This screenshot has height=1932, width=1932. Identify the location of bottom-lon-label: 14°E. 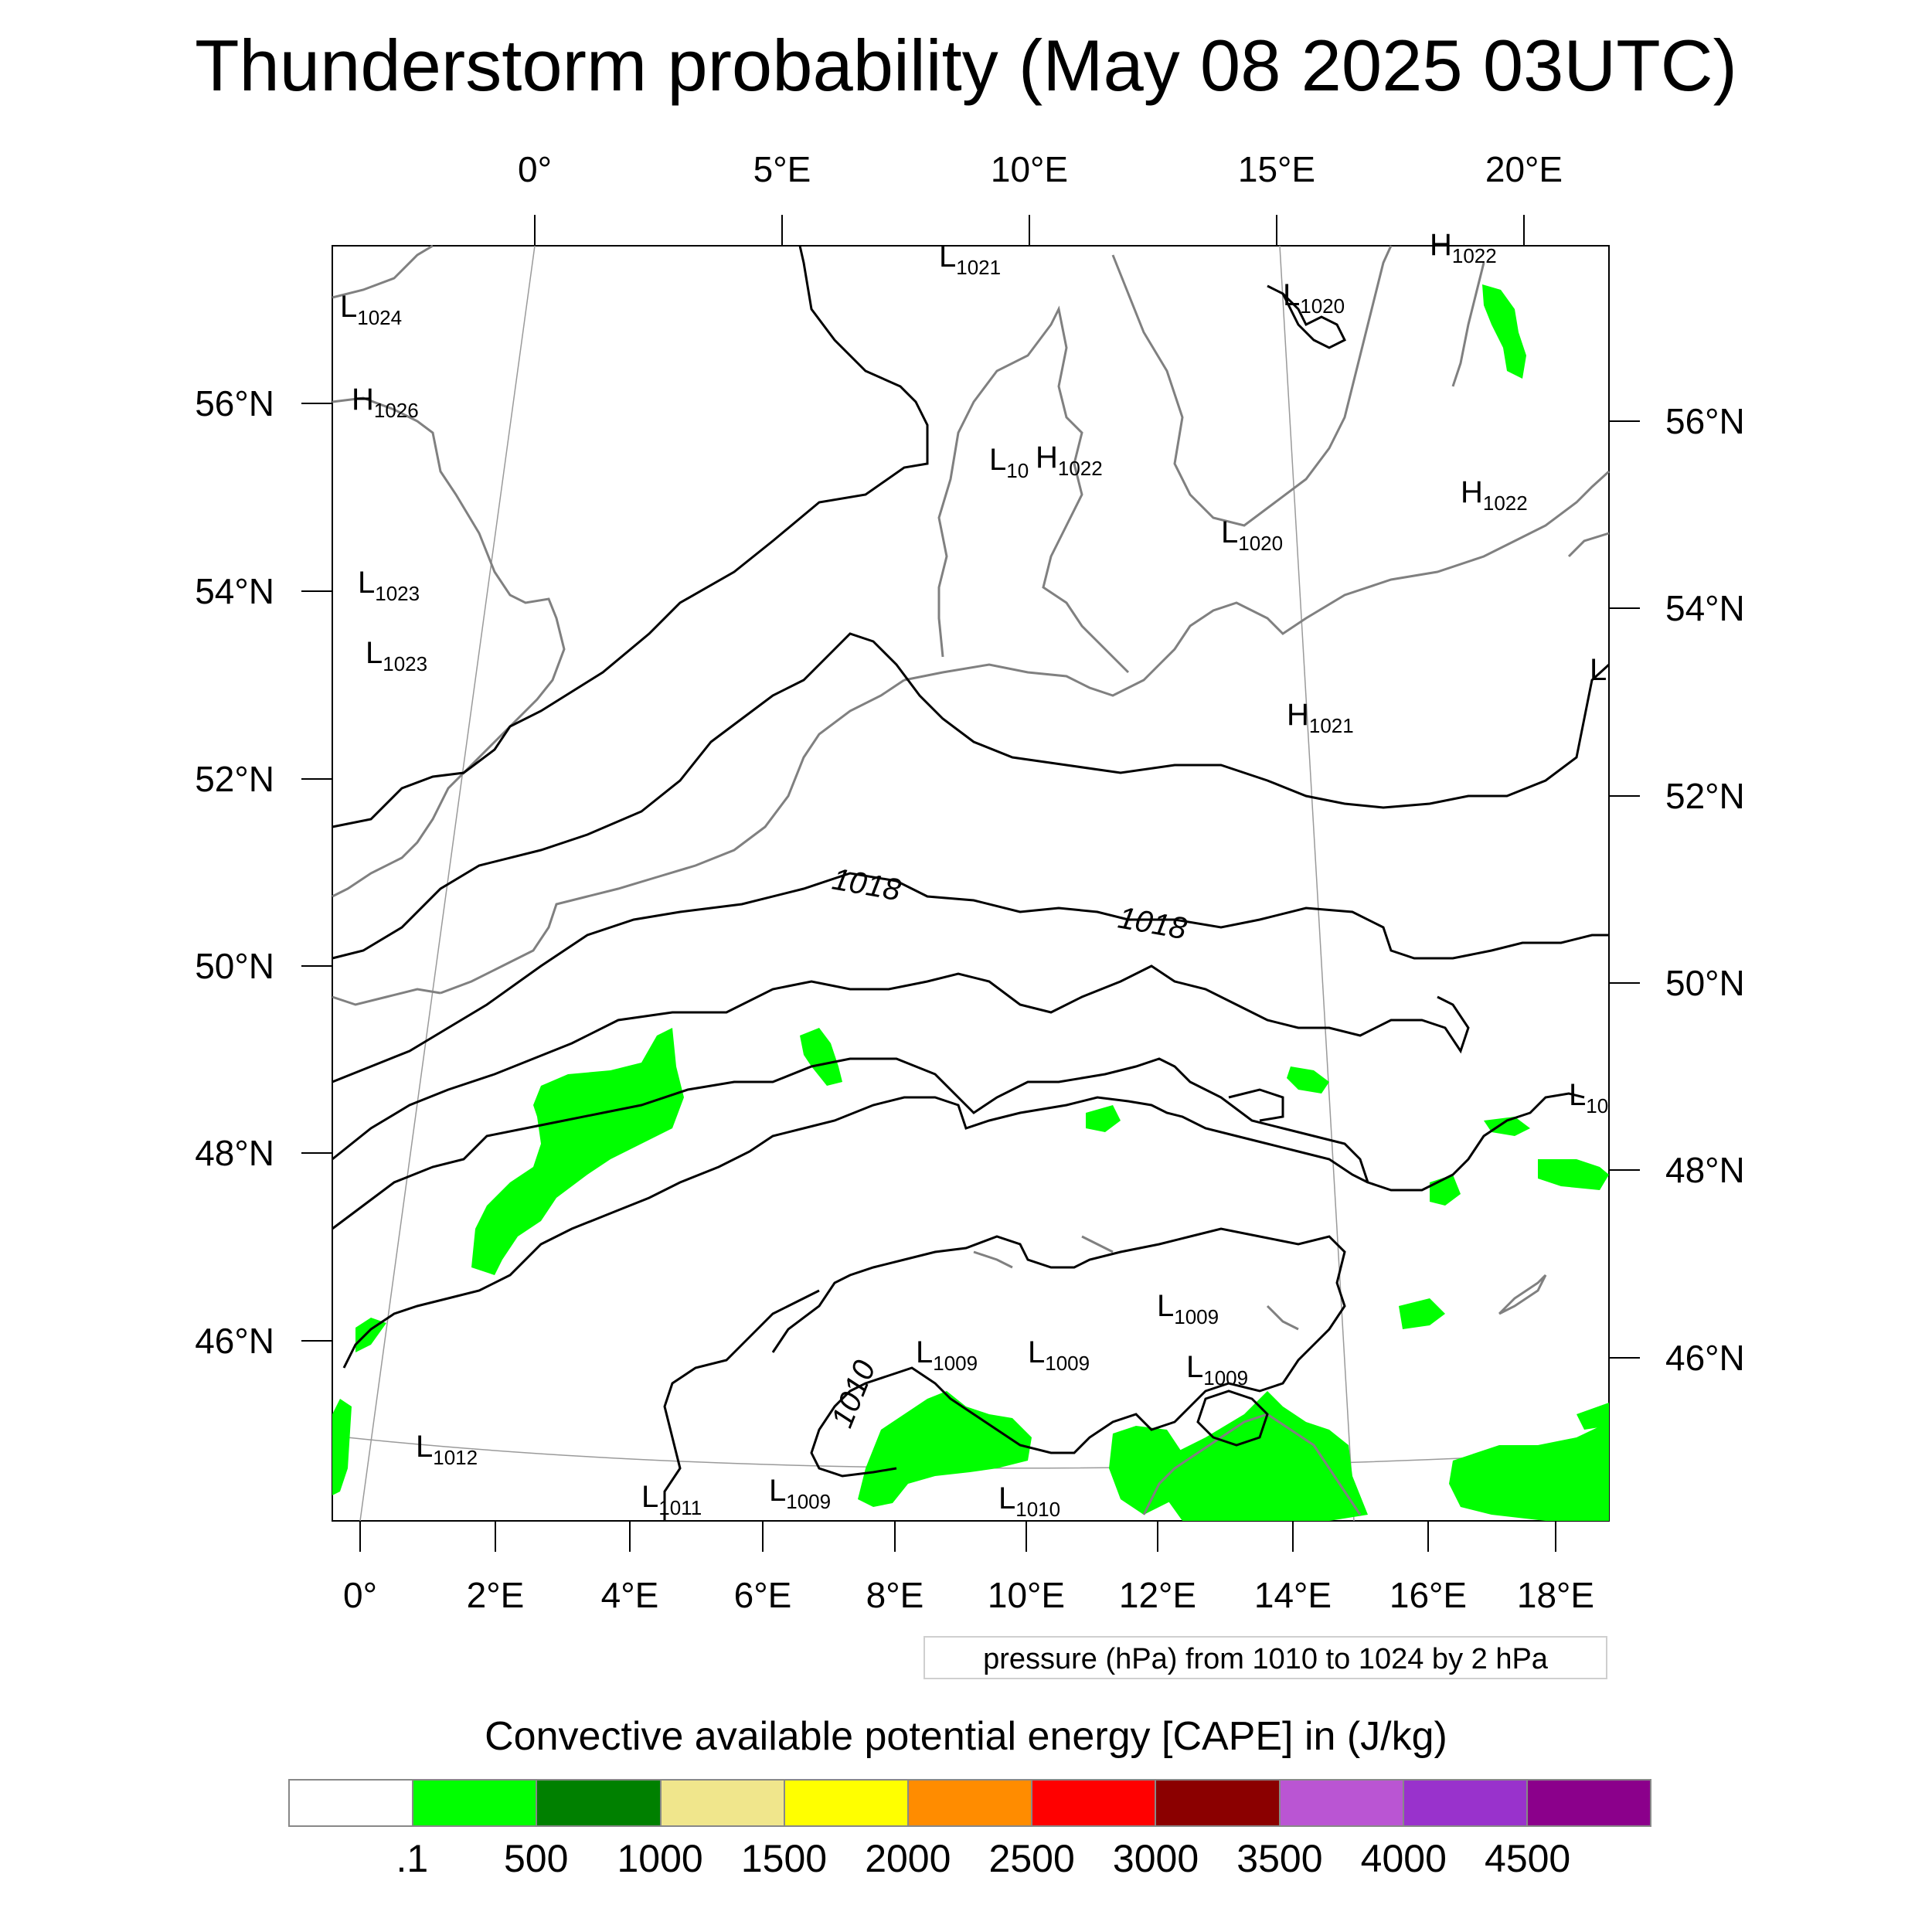
(1293, 1595).